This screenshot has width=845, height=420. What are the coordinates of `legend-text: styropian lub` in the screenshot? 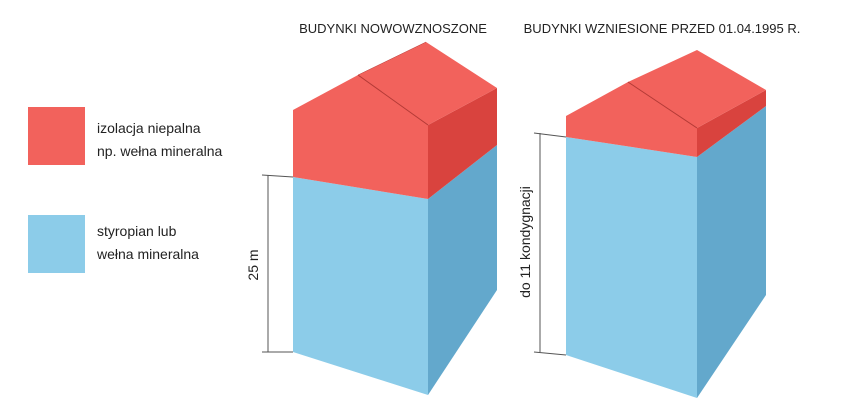 It's located at (137, 231).